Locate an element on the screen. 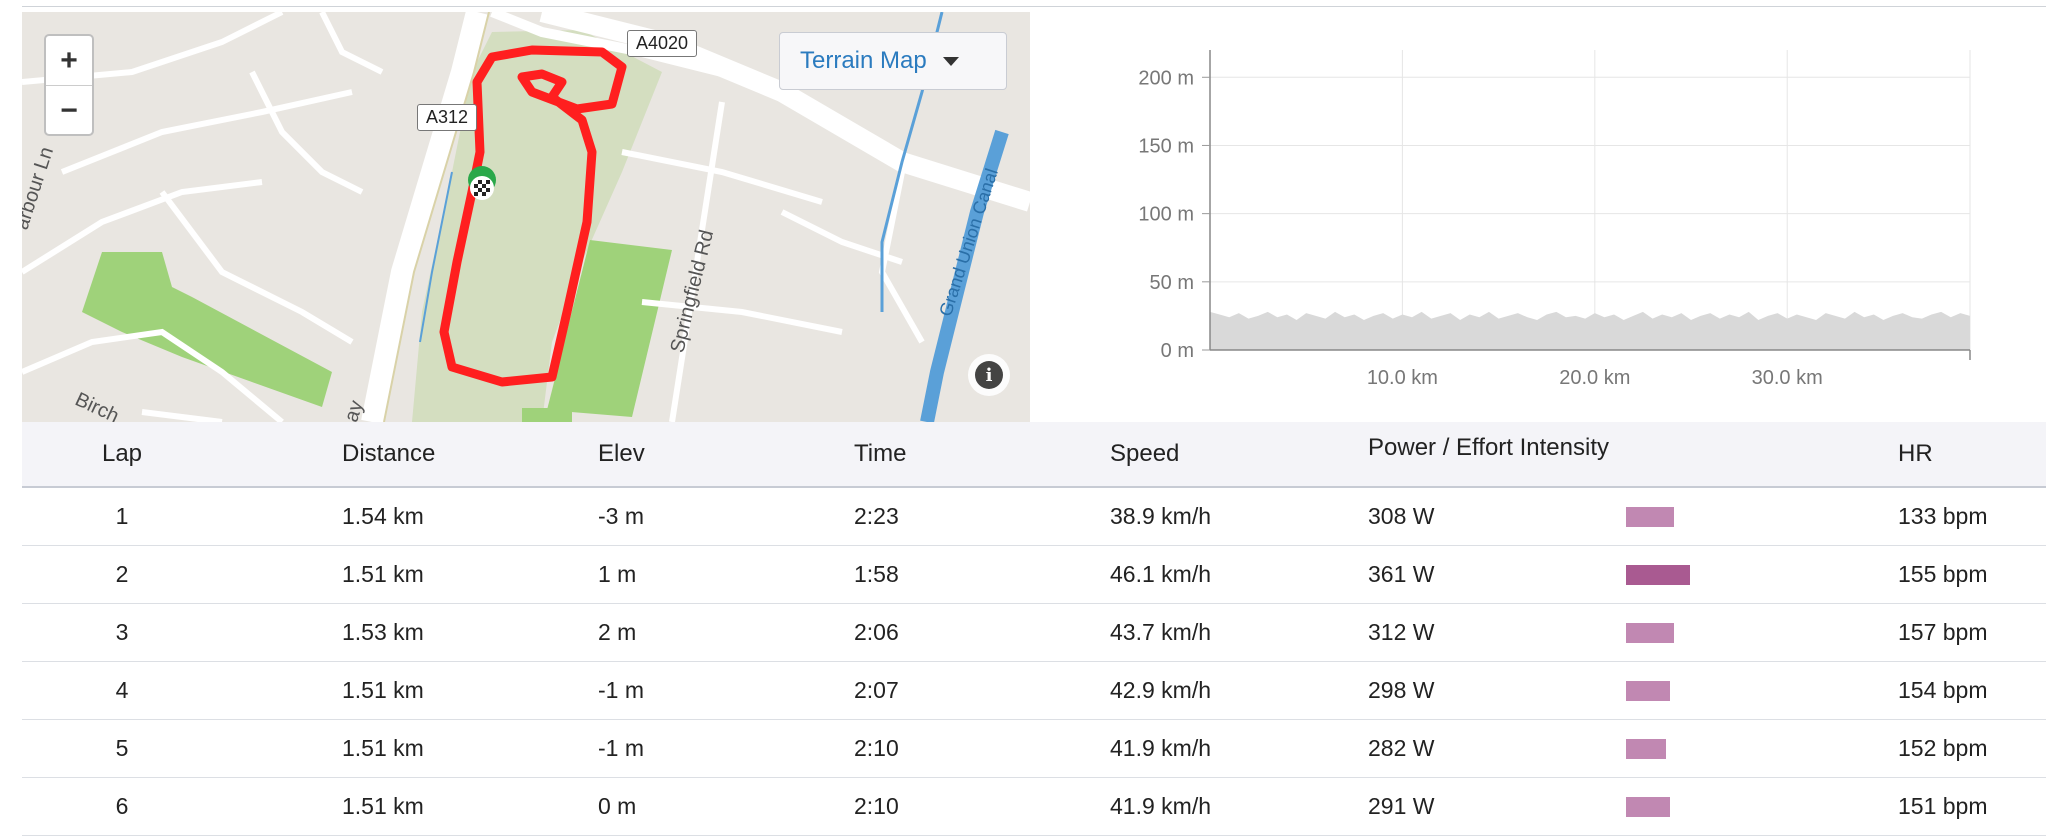 The height and width of the screenshot is (836, 2046). lap-elev: 1 m is located at coordinates (617, 574).